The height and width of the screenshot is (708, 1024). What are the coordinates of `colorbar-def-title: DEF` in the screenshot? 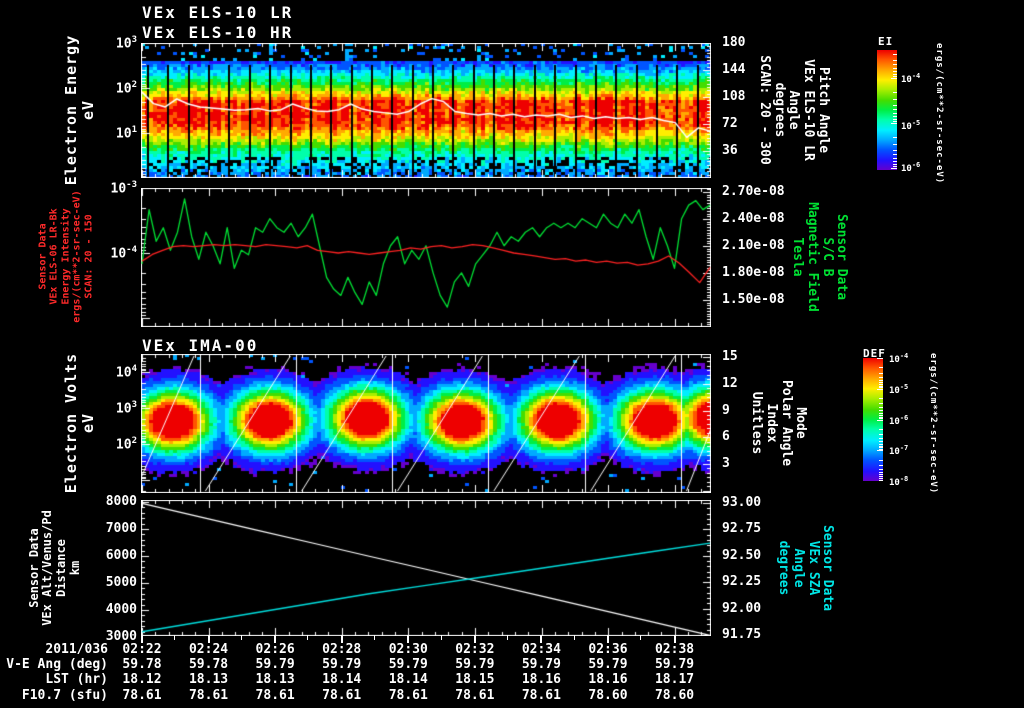 It's located at (874, 353).